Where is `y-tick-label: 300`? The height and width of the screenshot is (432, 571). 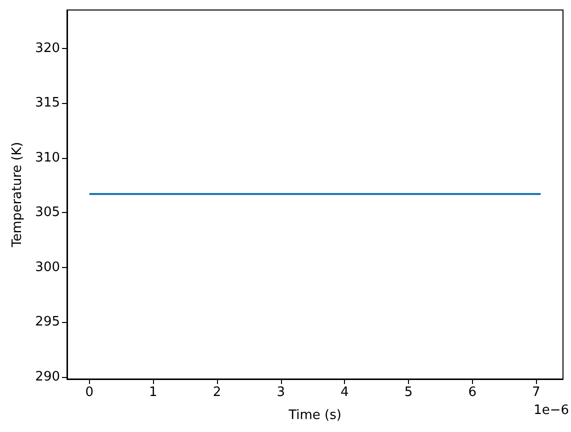 y-tick-label: 300 is located at coordinates (47, 267).